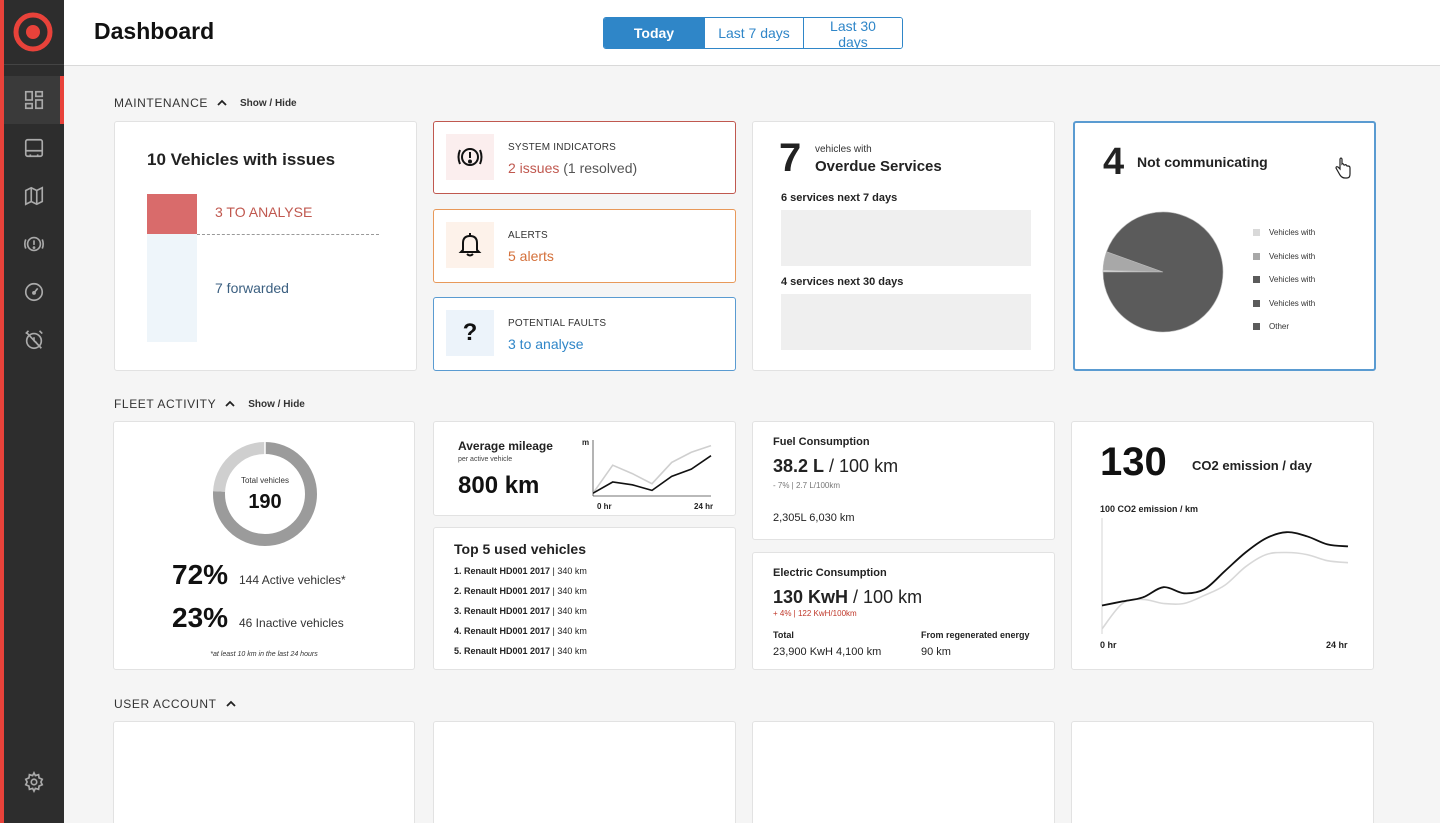  What do you see at coordinates (975, 635) in the screenshot?
I see `regen-label: From regenerated energy` at bounding box center [975, 635].